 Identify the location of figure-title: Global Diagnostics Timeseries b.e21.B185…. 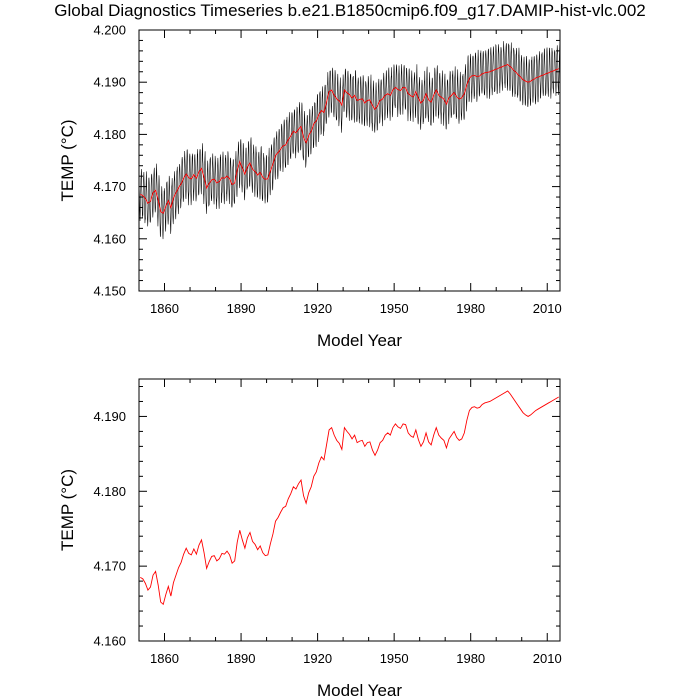
(350, 10).